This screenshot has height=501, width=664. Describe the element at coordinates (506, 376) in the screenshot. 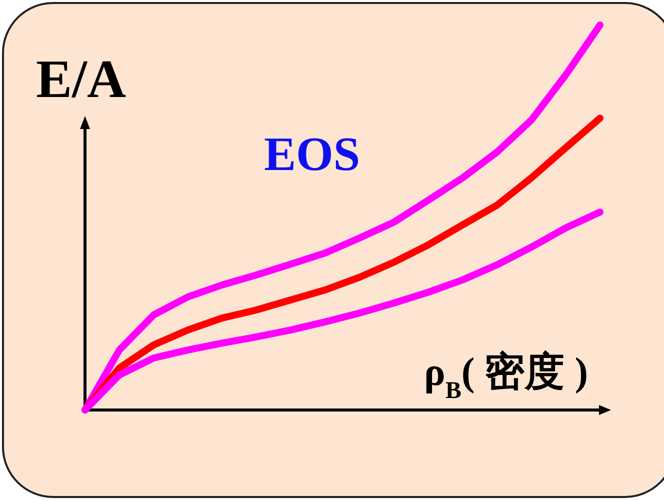

I see `x-axis-title: ρ$_{B}$( 密度 )` at that location.